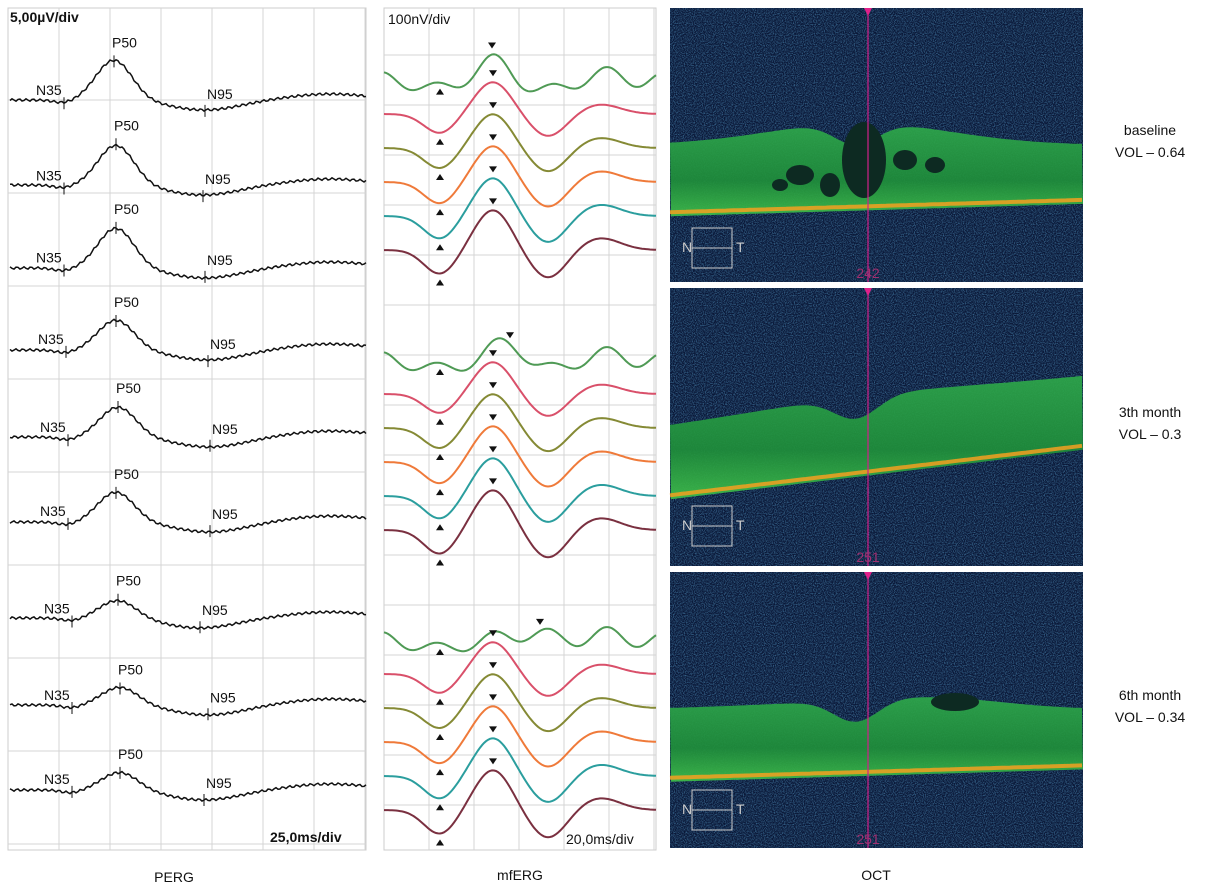 Image resolution: width=1214 pixels, height=884 pixels. I want to click on visit-label: 6th month, so click(1150, 695).